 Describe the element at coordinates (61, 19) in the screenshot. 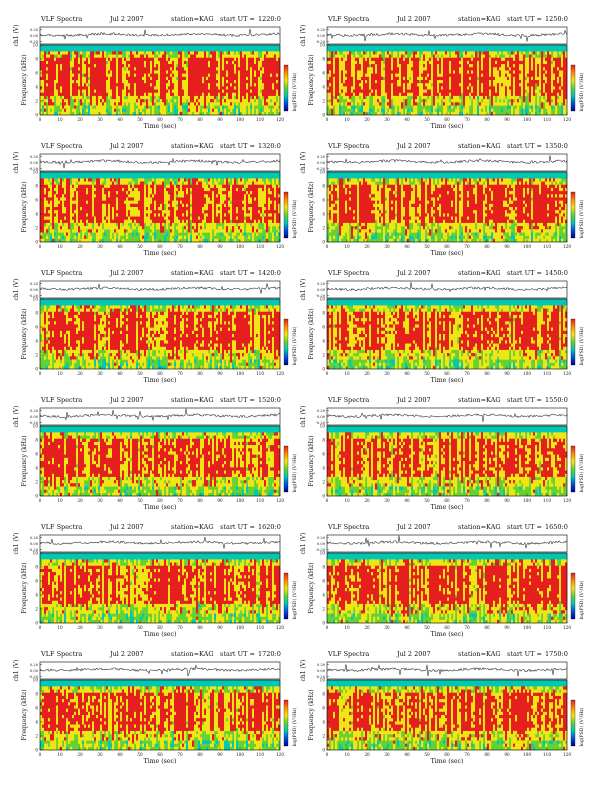

I see `panel-title: VLF Spectra` at that location.